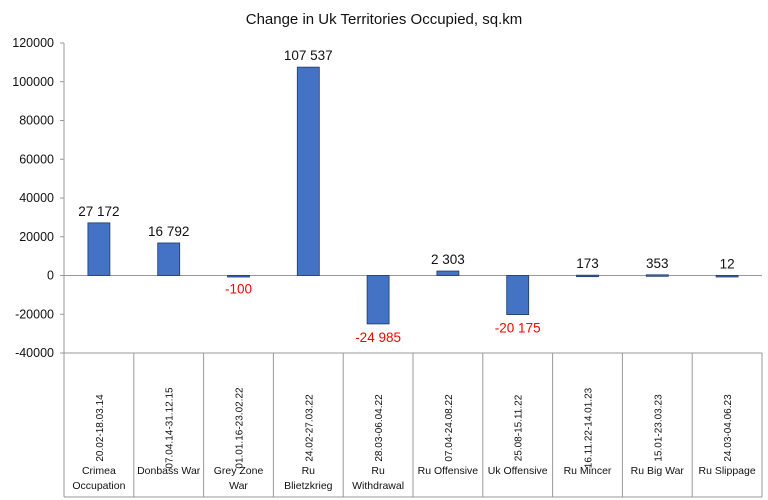 The height and width of the screenshot is (500, 768). What do you see at coordinates (519, 427) in the screenshot?
I see `category-date-label: 25.08-15.11.22` at bounding box center [519, 427].